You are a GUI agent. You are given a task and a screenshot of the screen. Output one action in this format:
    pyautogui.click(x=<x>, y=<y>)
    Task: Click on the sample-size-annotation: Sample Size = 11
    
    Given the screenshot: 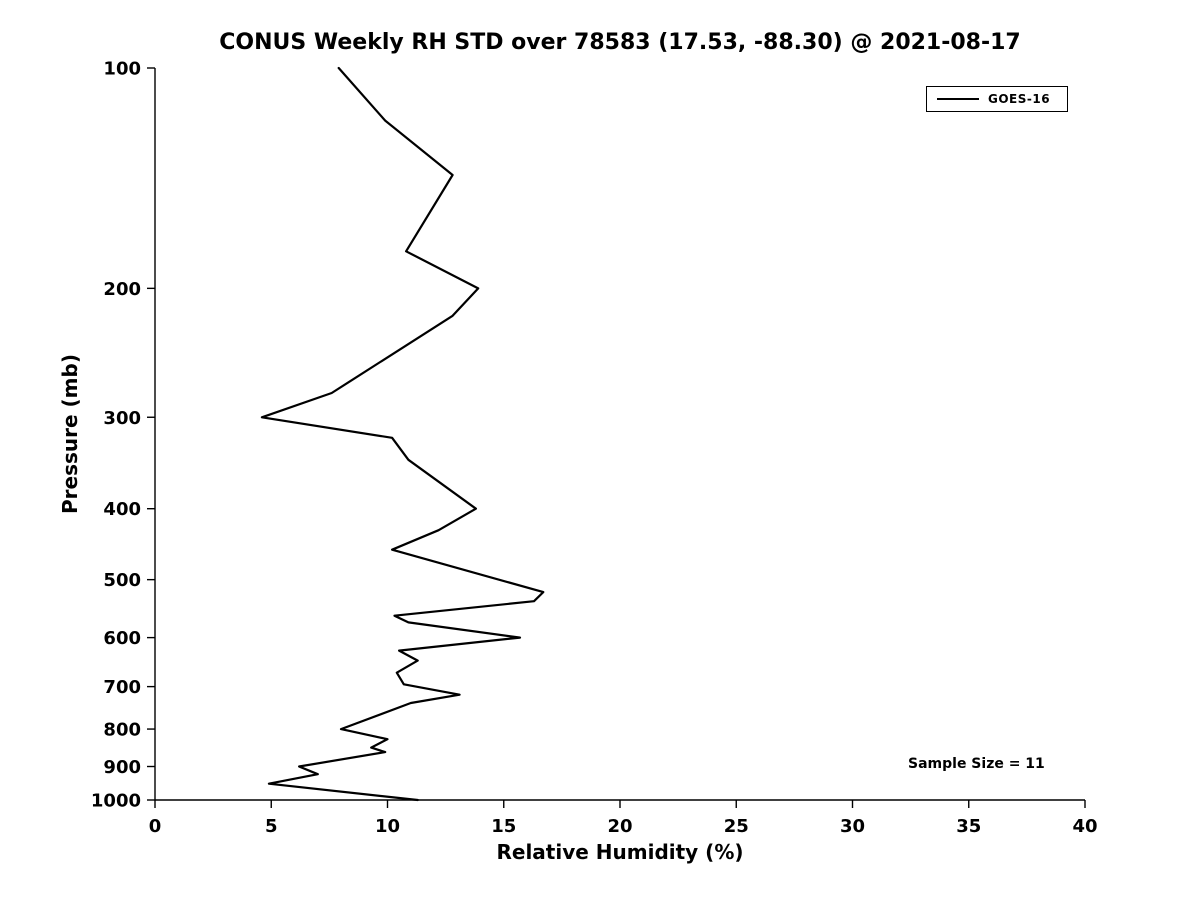 What is the action you would take?
    pyautogui.click(x=976, y=764)
    